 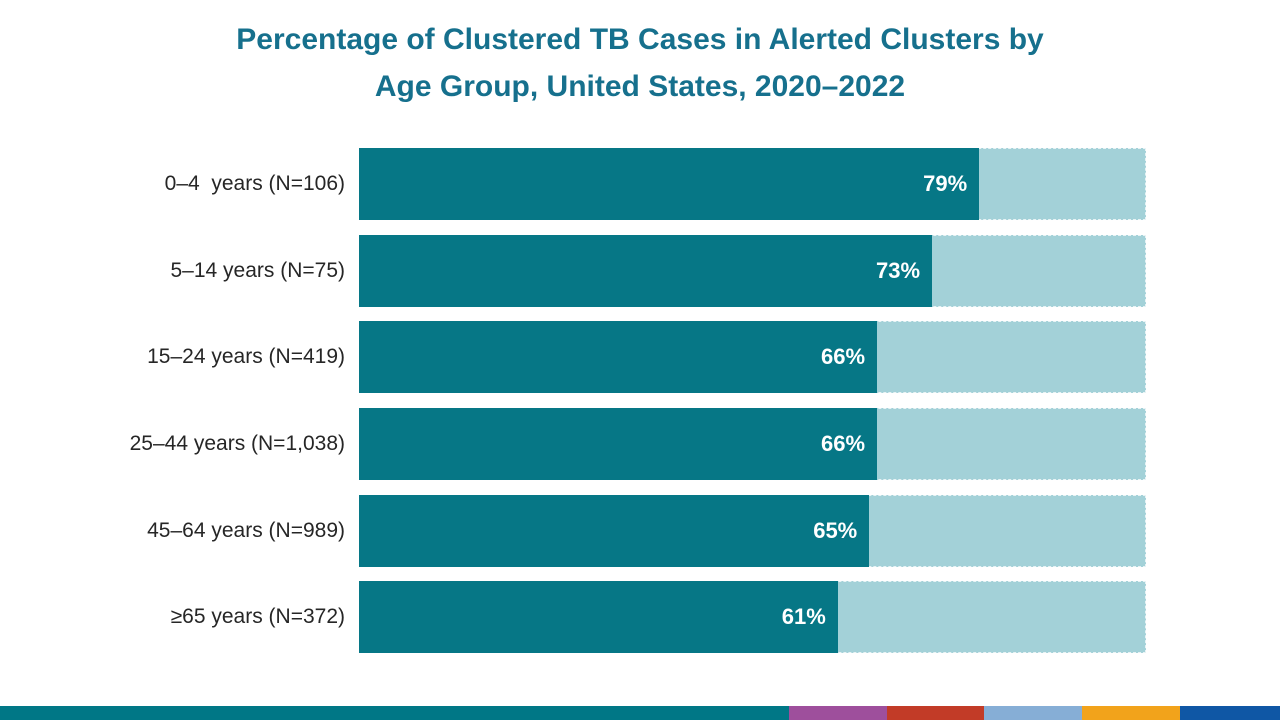 I want to click on bar-row: 15–24 years (N=419) 66%, so click(x=573, y=357).